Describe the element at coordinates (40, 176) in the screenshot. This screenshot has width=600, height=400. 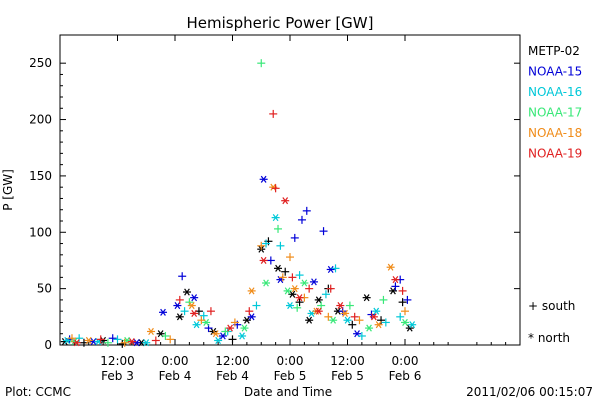
I see `y-tick-label: 150` at that location.